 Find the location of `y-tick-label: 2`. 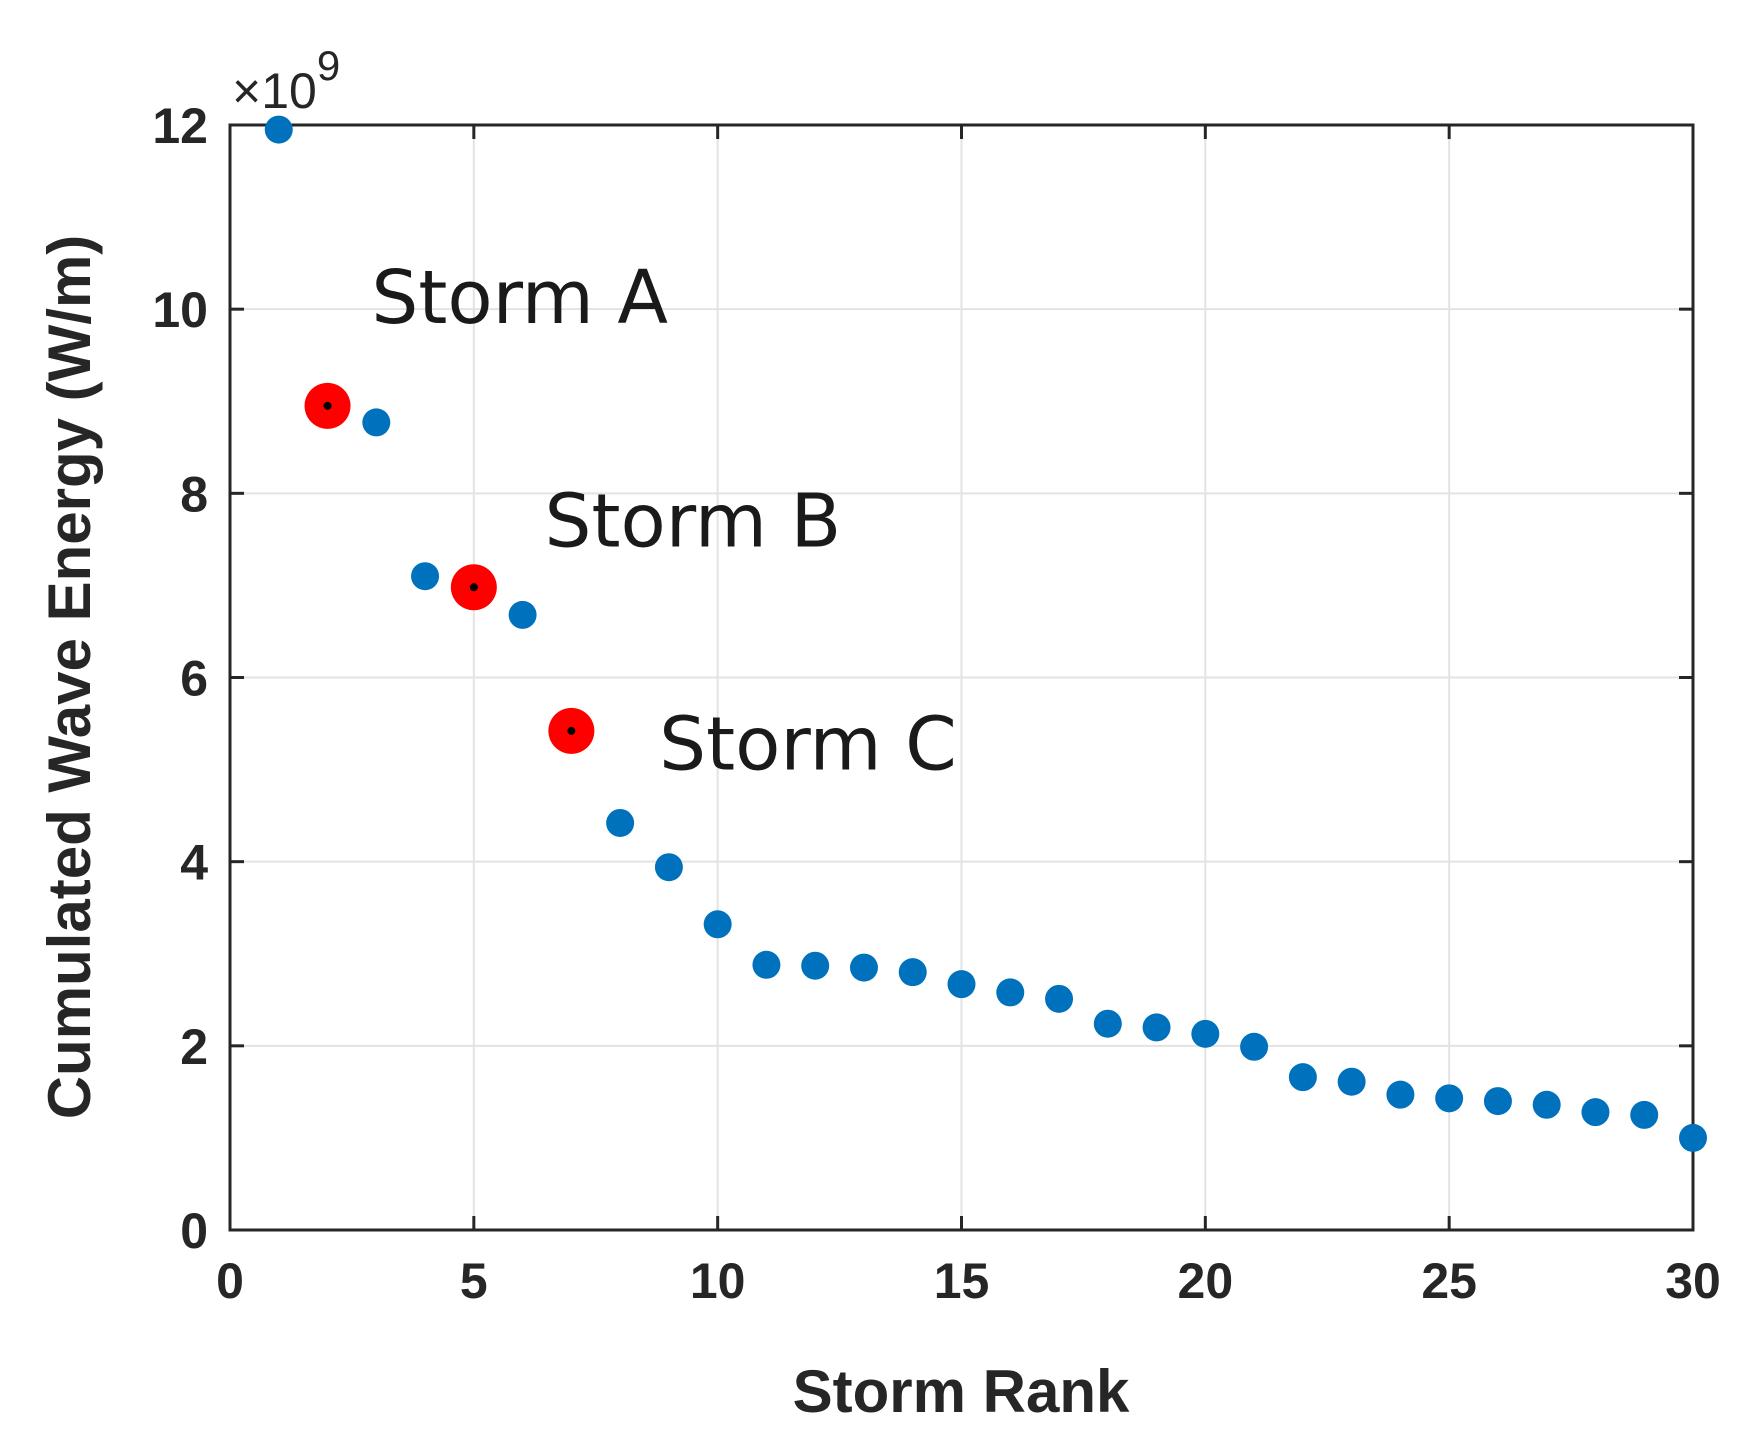

y-tick-label: 2 is located at coordinates (194, 1047).